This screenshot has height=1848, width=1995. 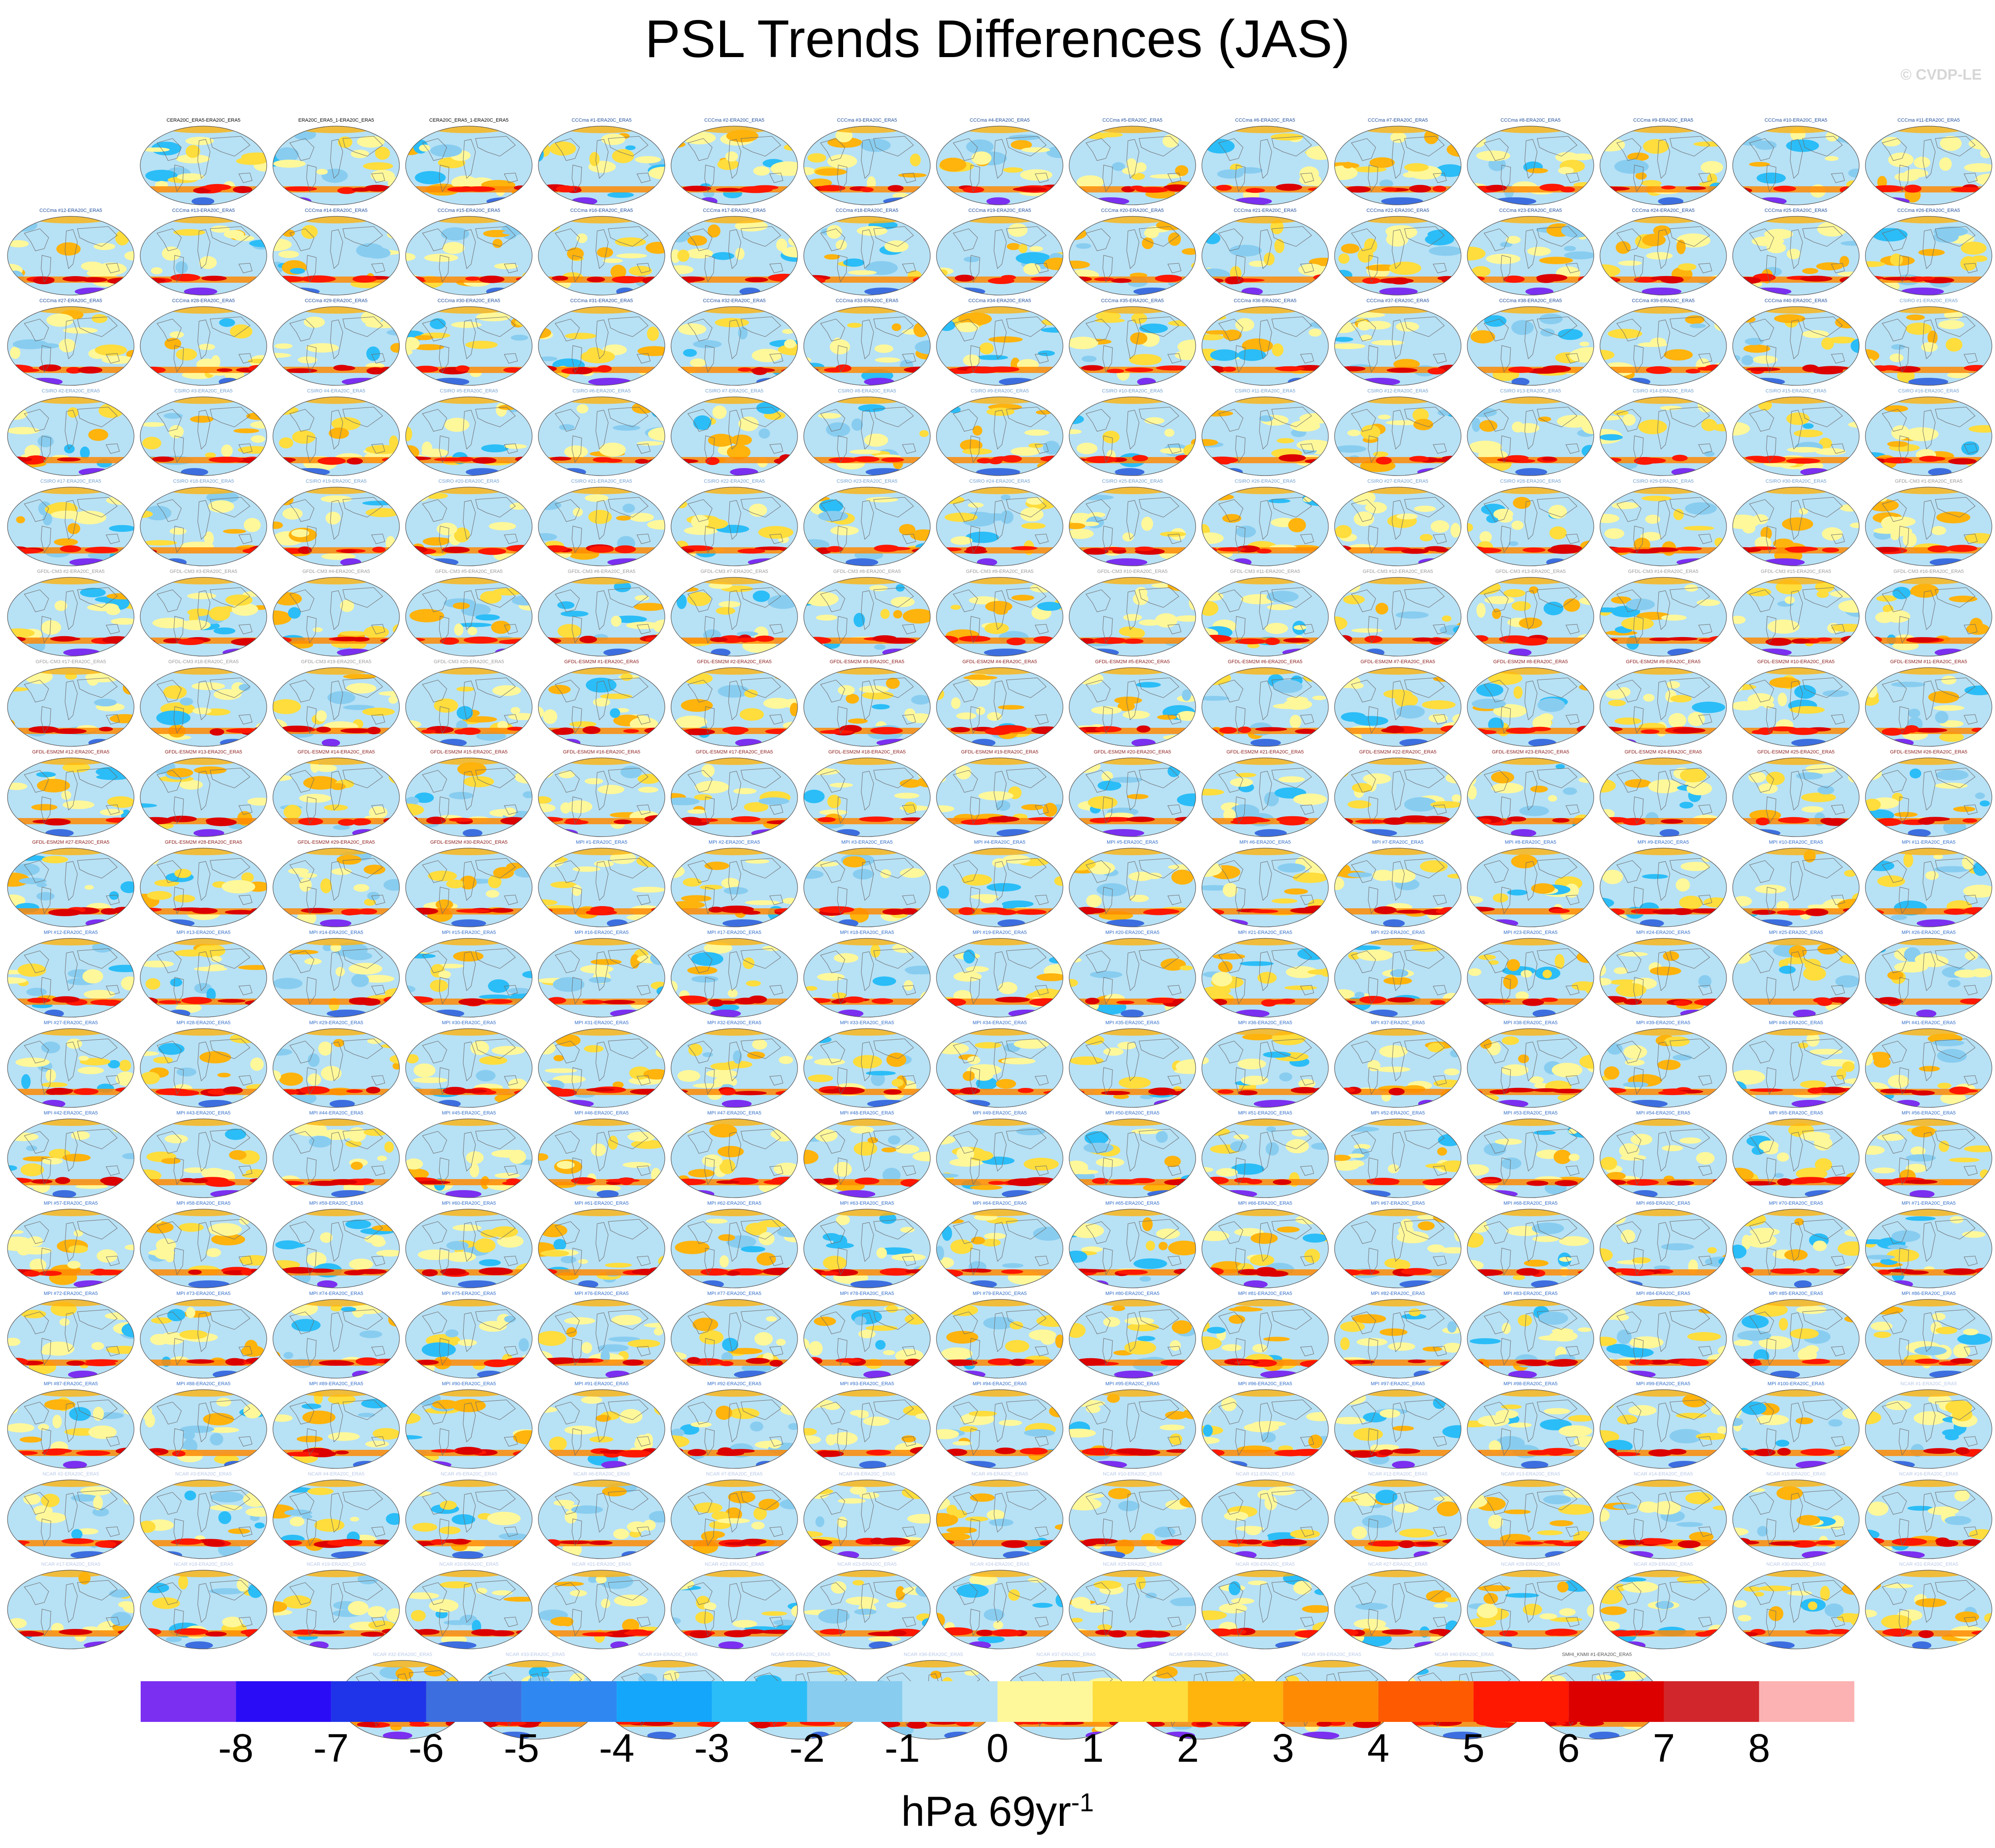 I want to click on map-panel: NCAR #13-ERA20C_ERA5, so click(x=1530, y=1515).